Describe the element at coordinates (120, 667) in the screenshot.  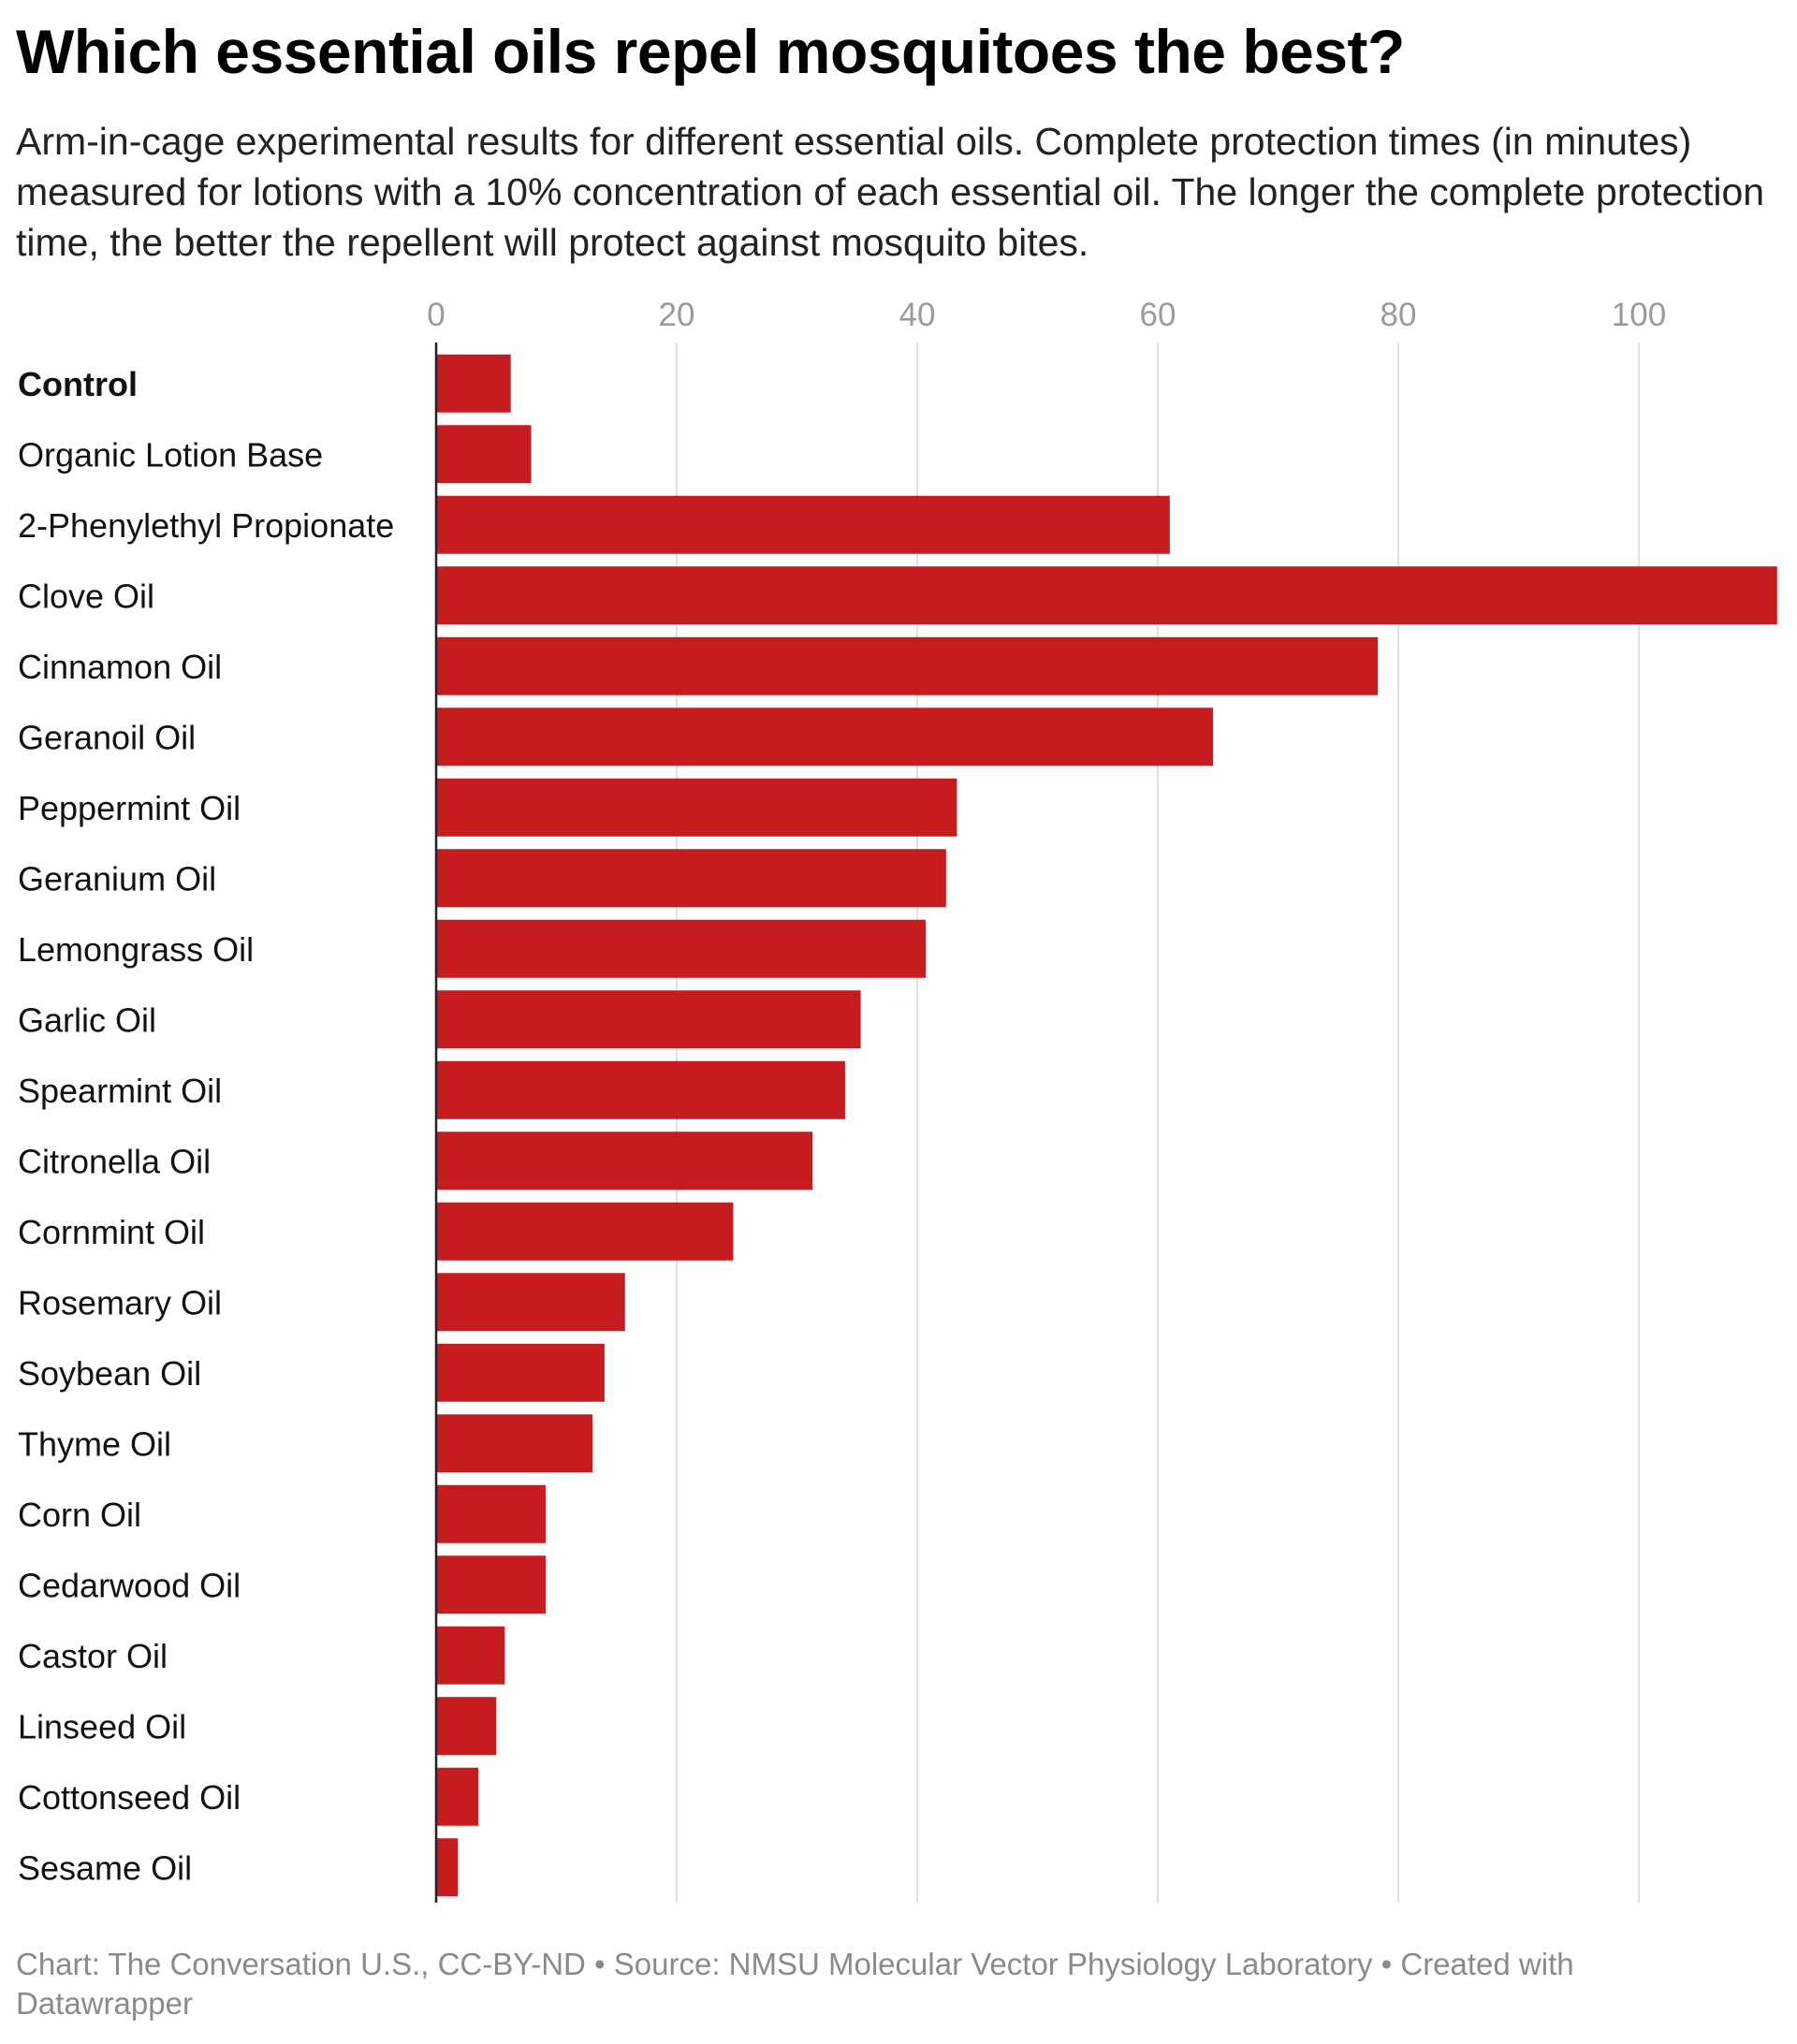
I see `category-label: Cinnamon Oil` at that location.